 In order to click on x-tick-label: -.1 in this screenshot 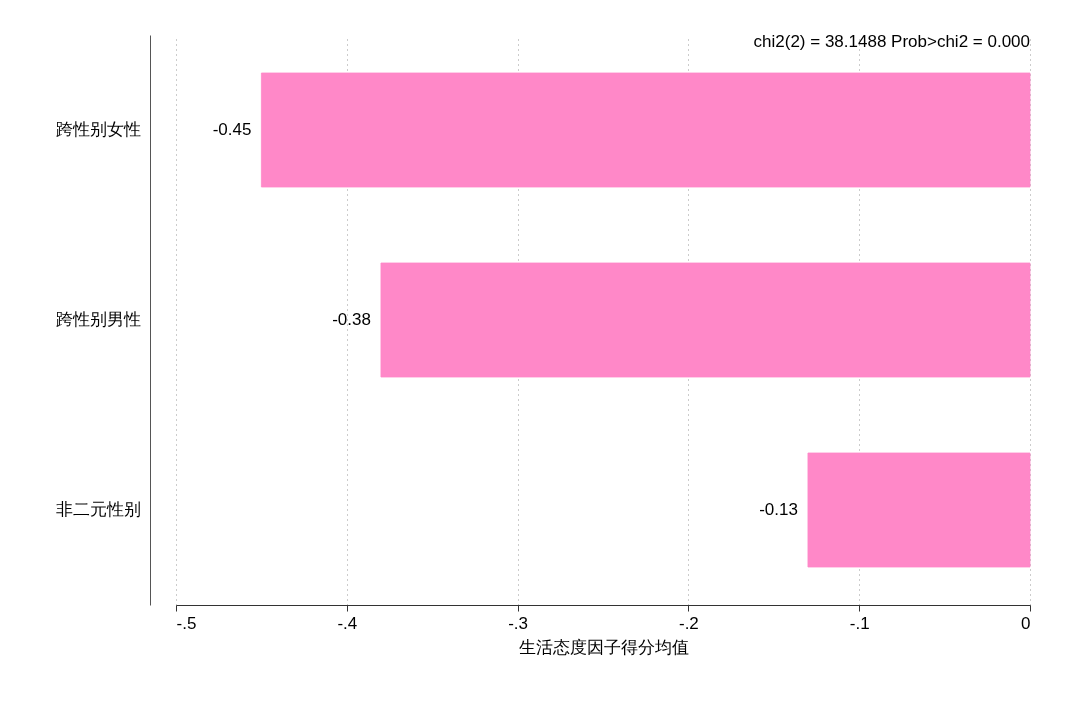, I will do `click(859, 623)`.